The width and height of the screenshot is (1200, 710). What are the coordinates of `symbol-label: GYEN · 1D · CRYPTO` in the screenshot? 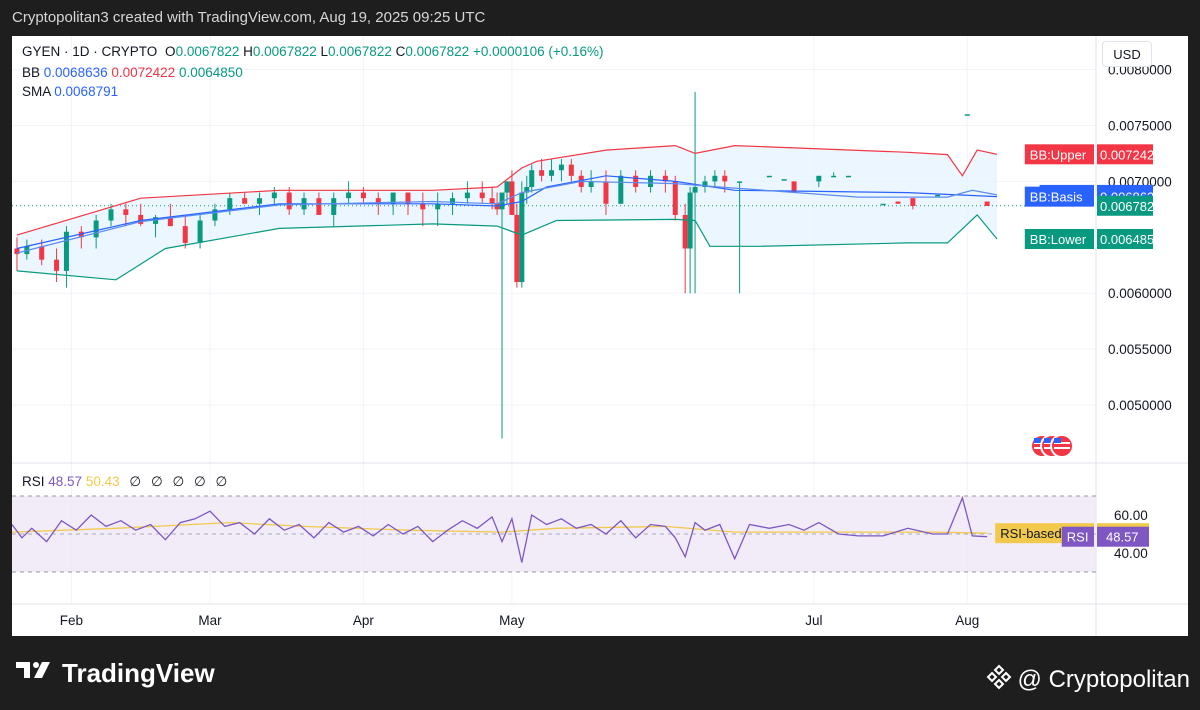 It's located at (90, 51).